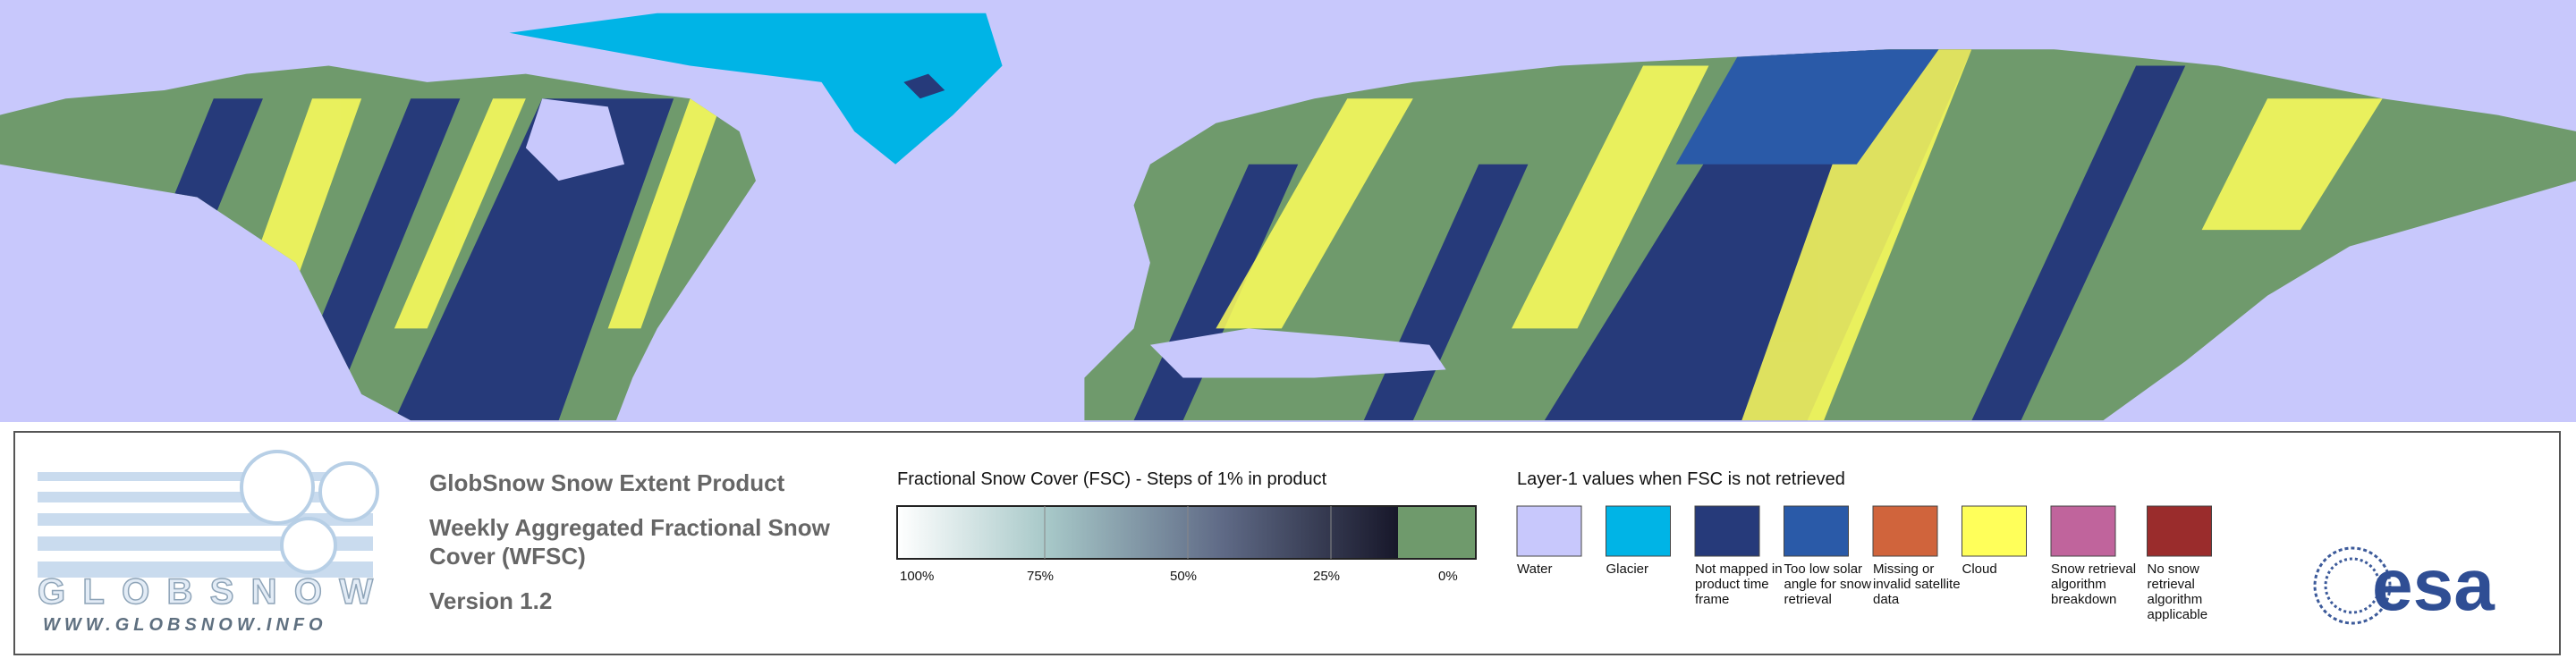 Image resolution: width=2576 pixels, height=667 pixels. What do you see at coordinates (1917, 584) in the screenshot?
I see `class-label: Missing or invalid satellite data` at bounding box center [1917, 584].